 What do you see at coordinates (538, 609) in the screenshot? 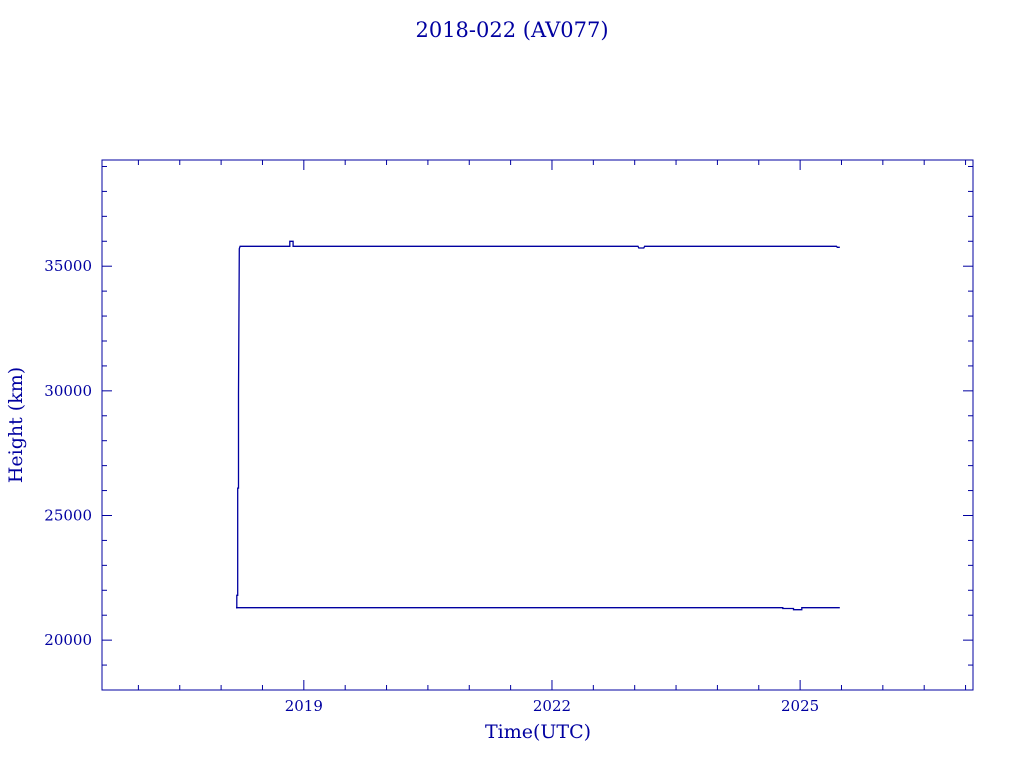
I see `series-line-perigee` at bounding box center [538, 609].